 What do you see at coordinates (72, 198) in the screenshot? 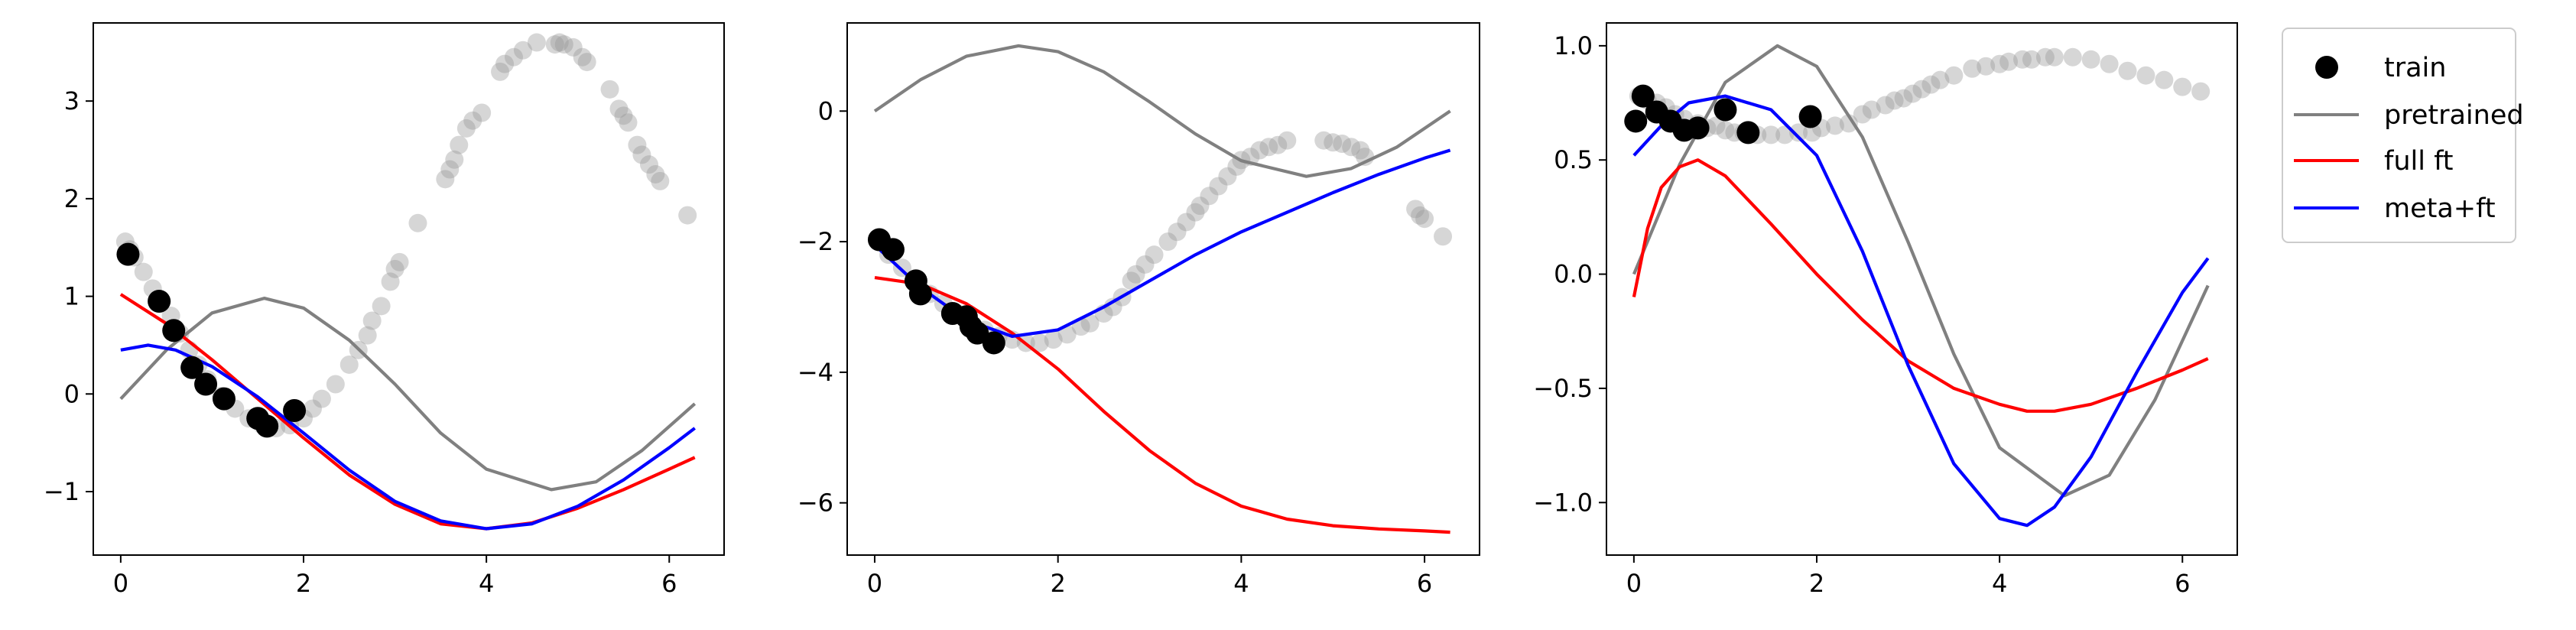
I see `y-tick-label: 2` at bounding box center [72, 198].